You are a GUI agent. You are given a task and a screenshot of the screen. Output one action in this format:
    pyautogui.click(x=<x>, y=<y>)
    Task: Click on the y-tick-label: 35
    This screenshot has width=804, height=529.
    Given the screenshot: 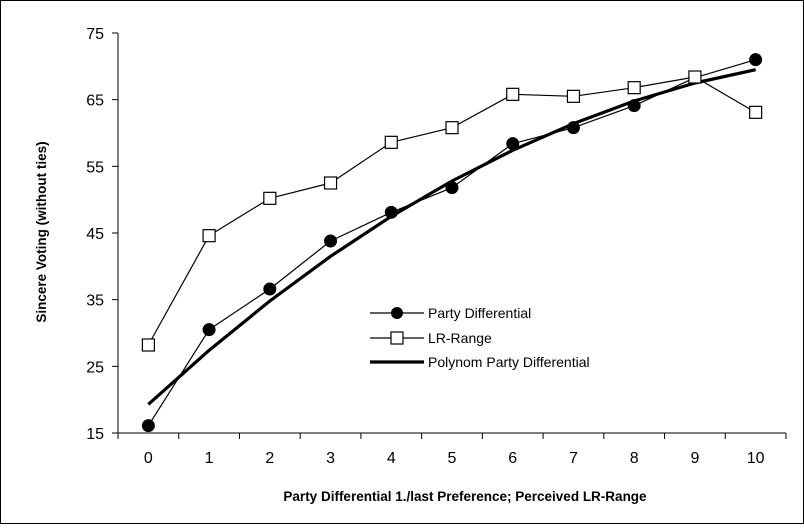 What is the action you would take?
    pyautogui.click(x=95, y=301)
    